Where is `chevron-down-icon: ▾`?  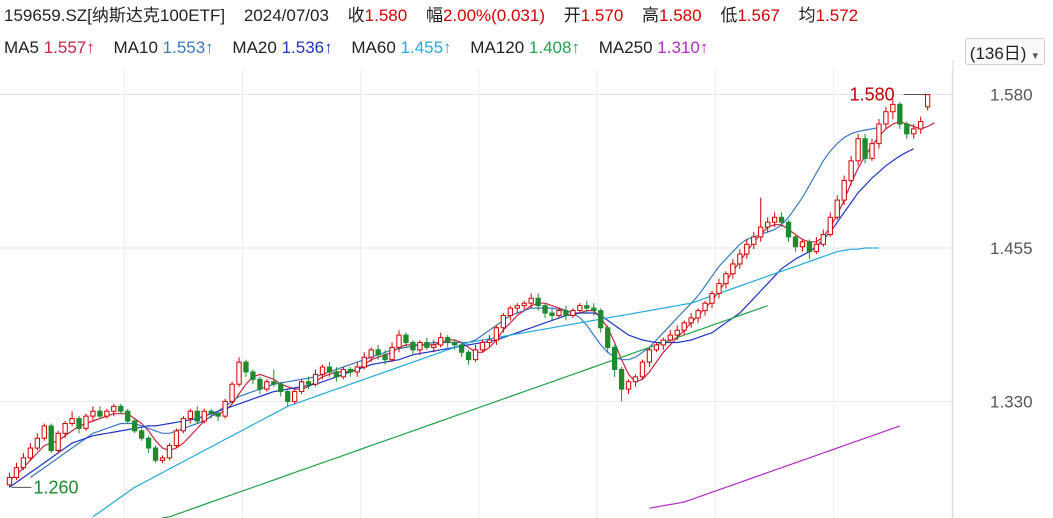
chevron-down-icon: ▾ is located at coordinates (1035, 56).